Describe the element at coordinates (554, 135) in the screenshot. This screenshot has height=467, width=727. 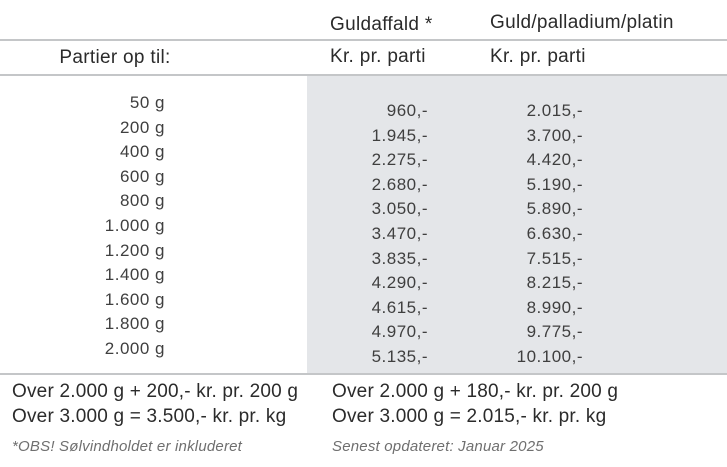
I see `gpp-price: 3.700,-` at that location.